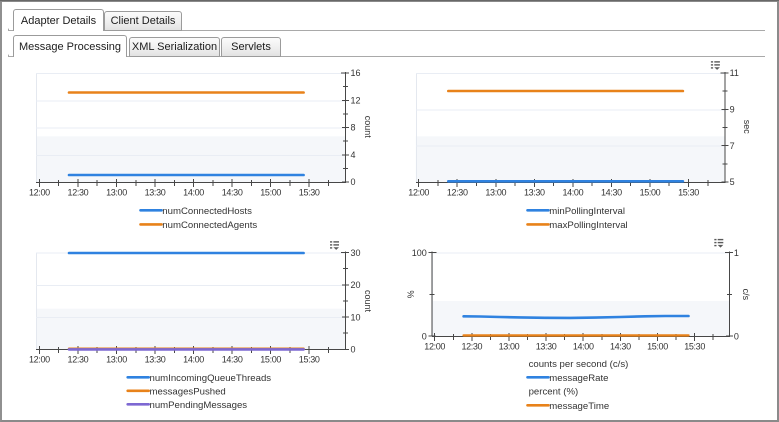 The image size is (779, 422). Describe the element at coordinates (588, 225) in the screenshot. I see `svg-text: maxPollingInterval` at that location.